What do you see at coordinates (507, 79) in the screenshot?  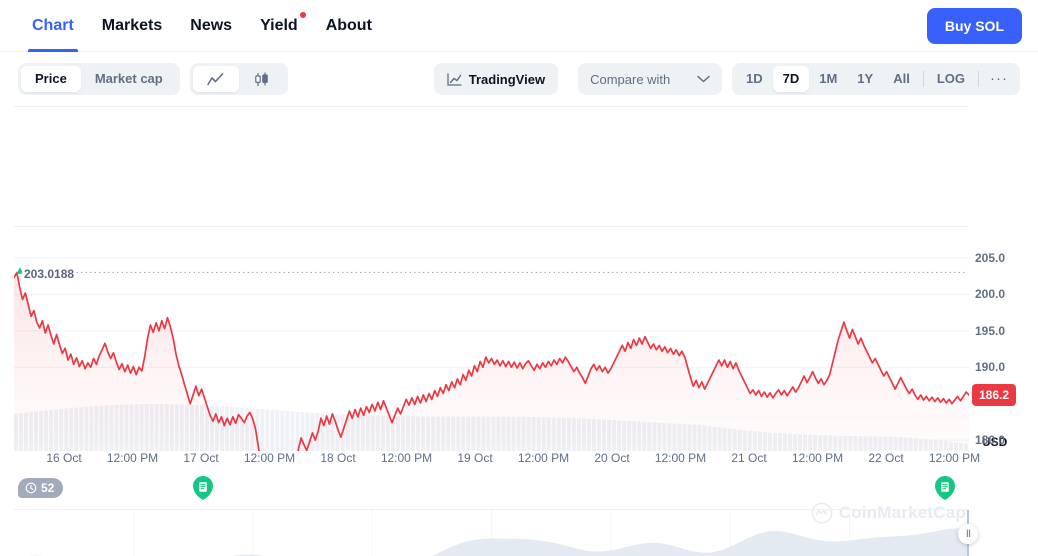 I see `tradingview-label: TradingView` at bounding box center [507, 79].